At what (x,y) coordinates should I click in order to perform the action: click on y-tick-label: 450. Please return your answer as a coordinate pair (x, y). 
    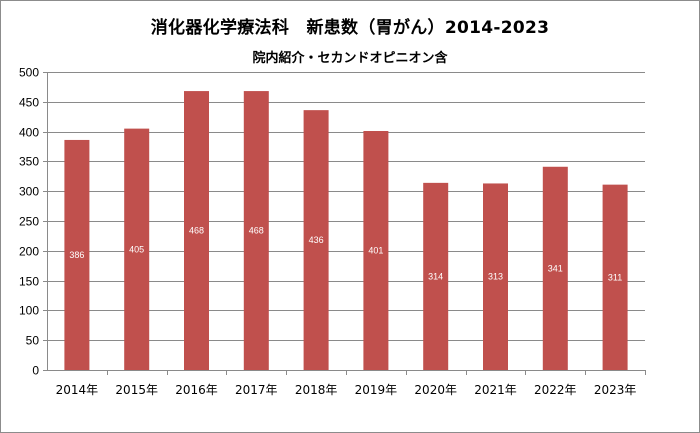
    Looking at the image, I should click on (29, 103).